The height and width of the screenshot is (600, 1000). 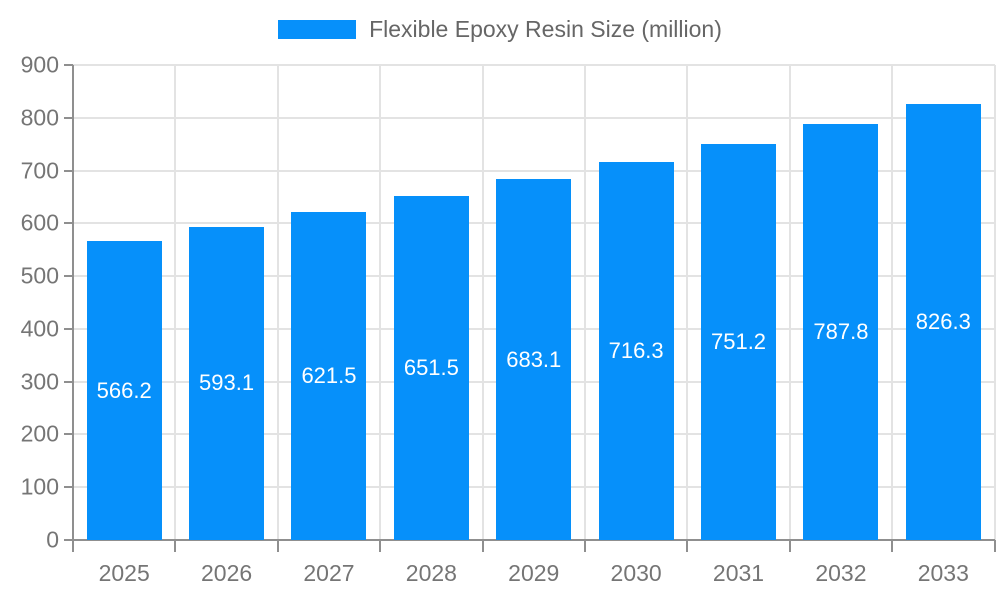 What do you see at coordinates (39, 222) in the screenshot?
I see `y-axis-tick-label: 600` at bounding box center [39, 222].